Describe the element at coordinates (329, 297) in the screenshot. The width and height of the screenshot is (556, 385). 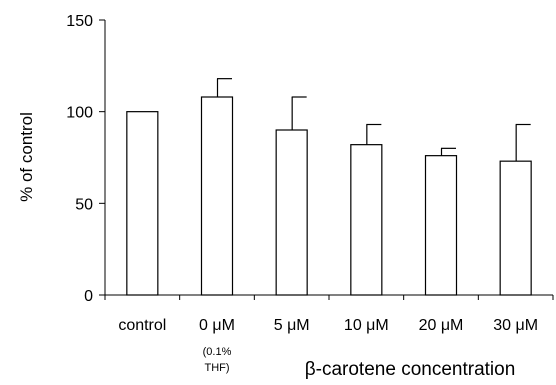
I see `x-axis` at that location.